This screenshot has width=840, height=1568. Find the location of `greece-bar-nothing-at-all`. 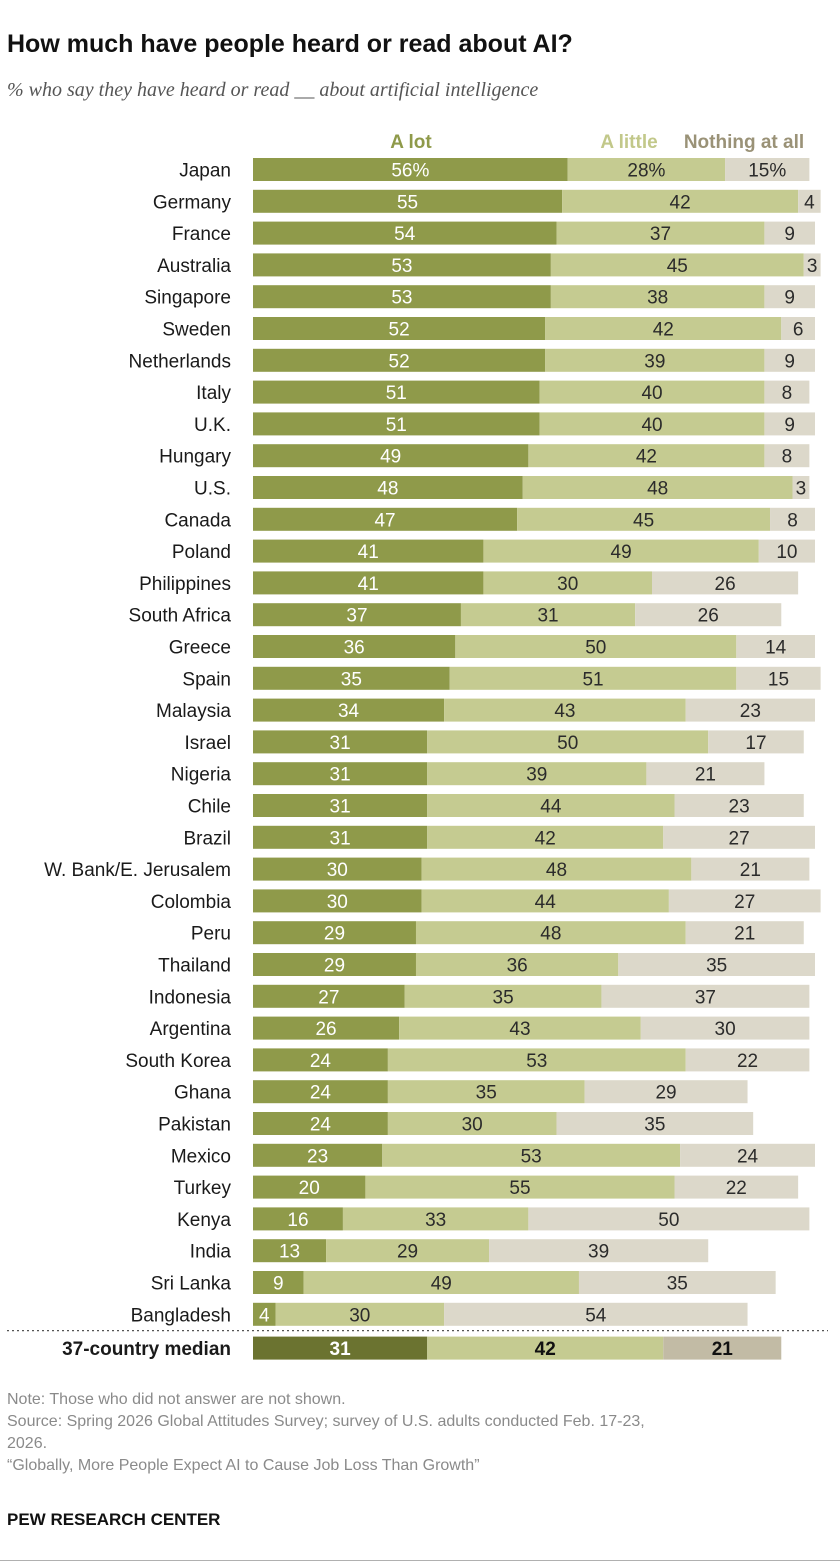

greece-bar-nothing-at-all is located at coordinates (775, 646).